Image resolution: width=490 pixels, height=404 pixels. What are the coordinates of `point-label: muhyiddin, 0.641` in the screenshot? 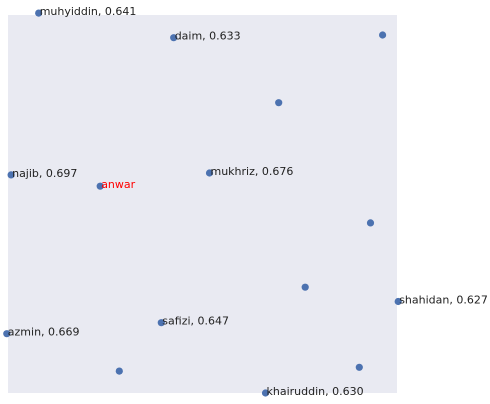 It's located at (88, 11).